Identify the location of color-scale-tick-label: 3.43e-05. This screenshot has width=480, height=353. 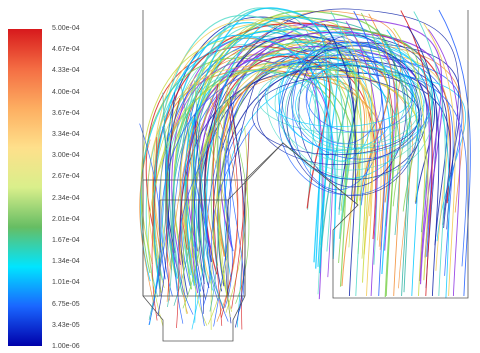
(66, 325).